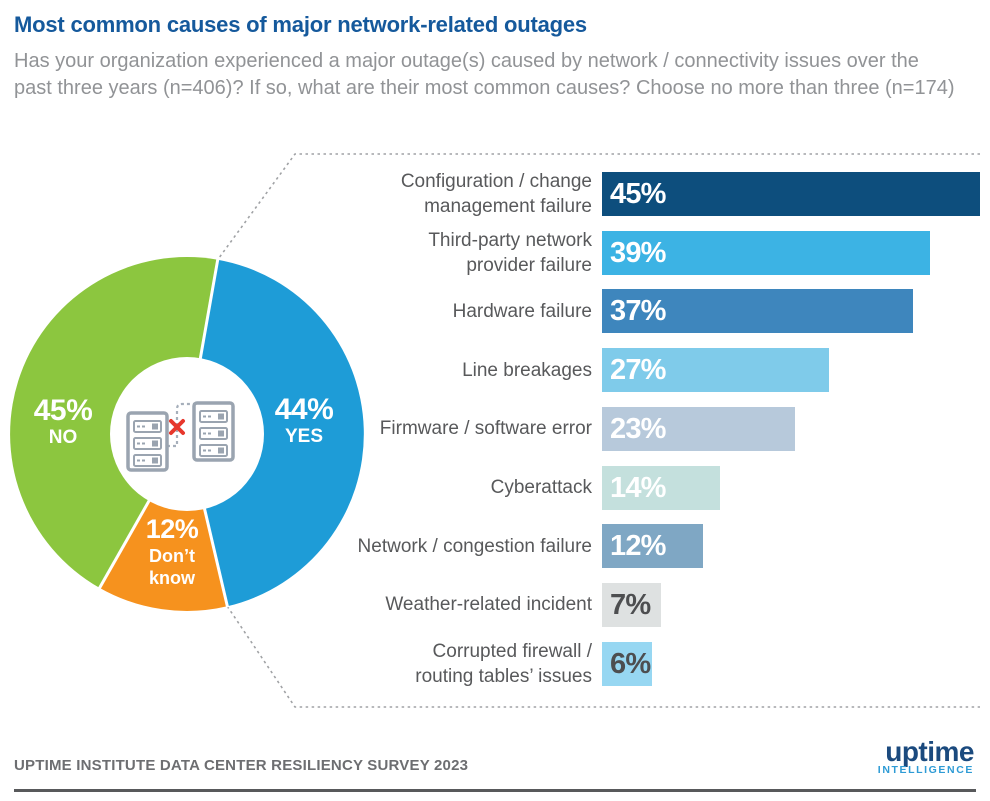 The image size is (990, 801). I want to click on bar: 27%, so click(715, 370).